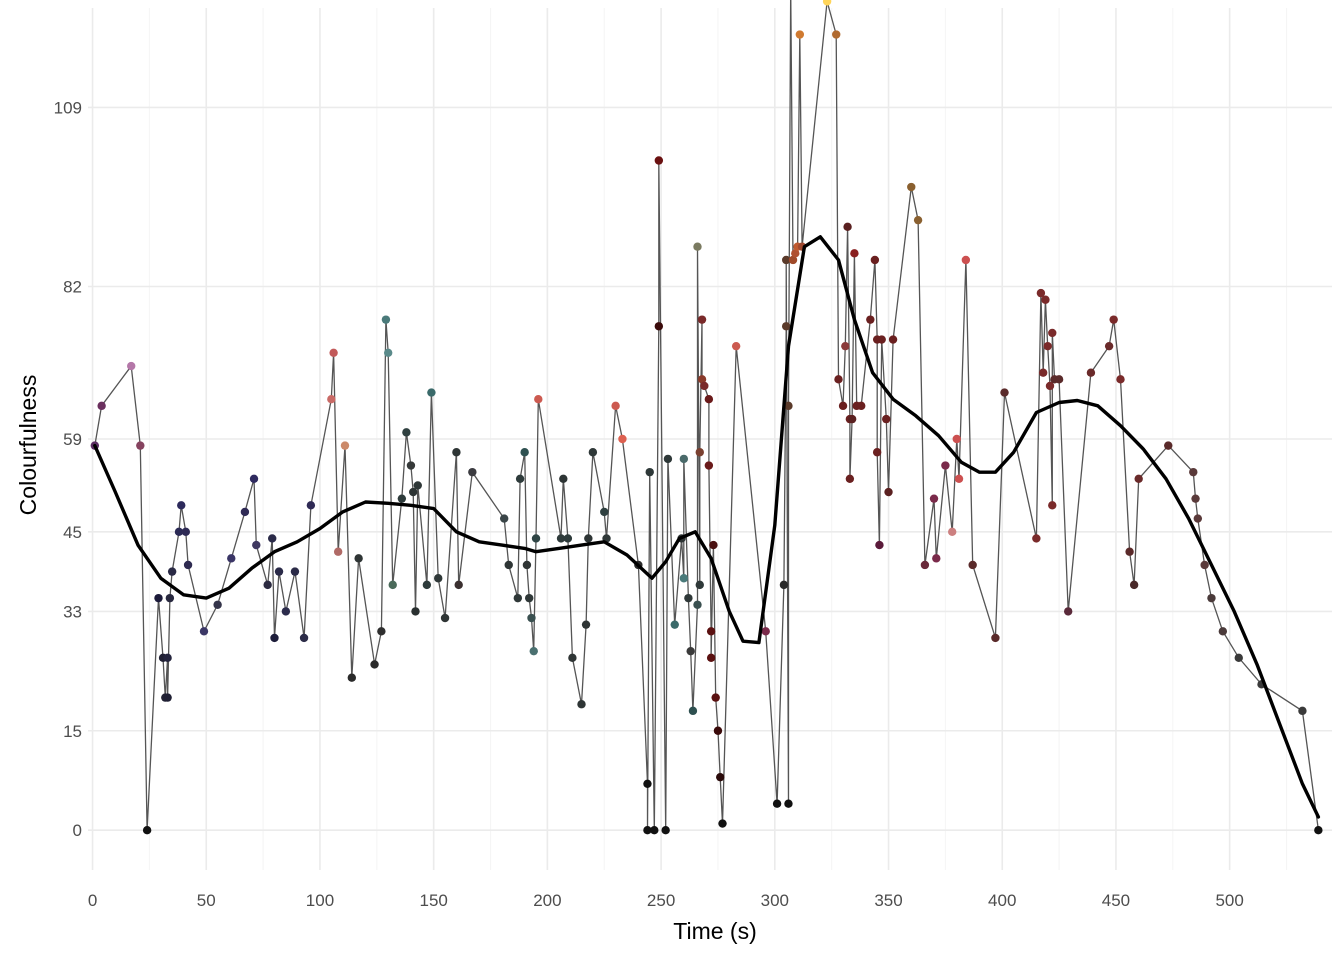 This screenshot has width=1344, height=960. Describe the element at coordinates (775, 900) in the screenshot. I see `x-tick-label: 300` at that location.